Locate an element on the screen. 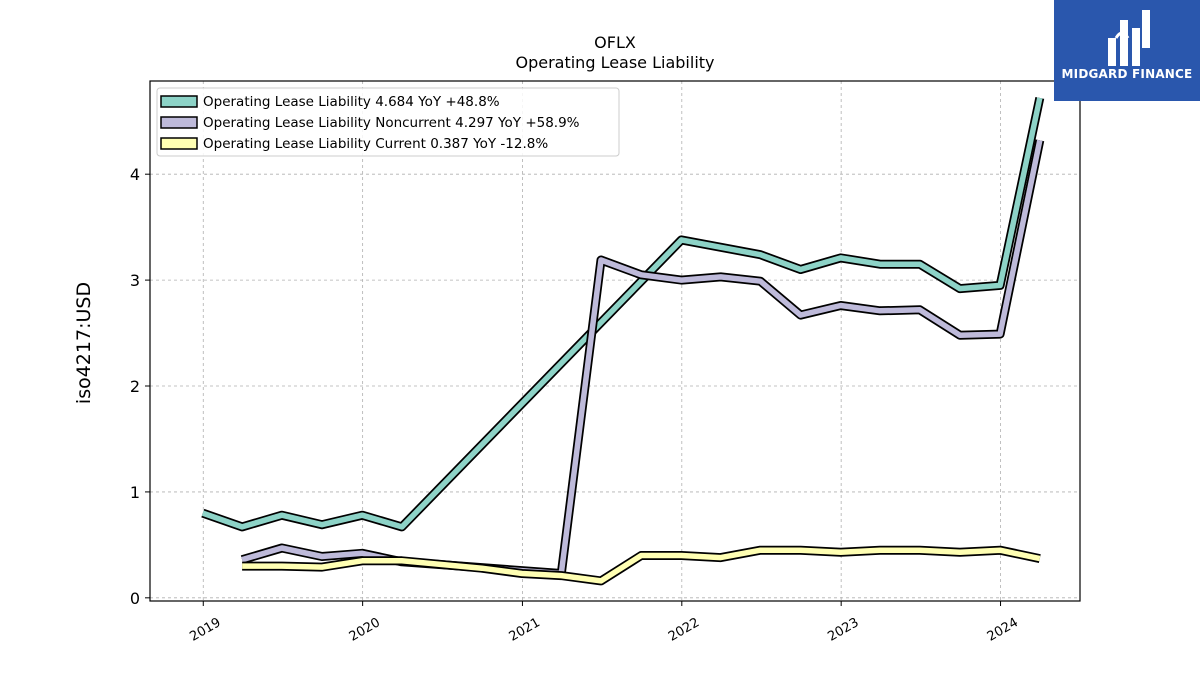 The height and width of the screenshot is (675, 1200). y-tick-label-3: 3 is located at coordinates (135, 280).